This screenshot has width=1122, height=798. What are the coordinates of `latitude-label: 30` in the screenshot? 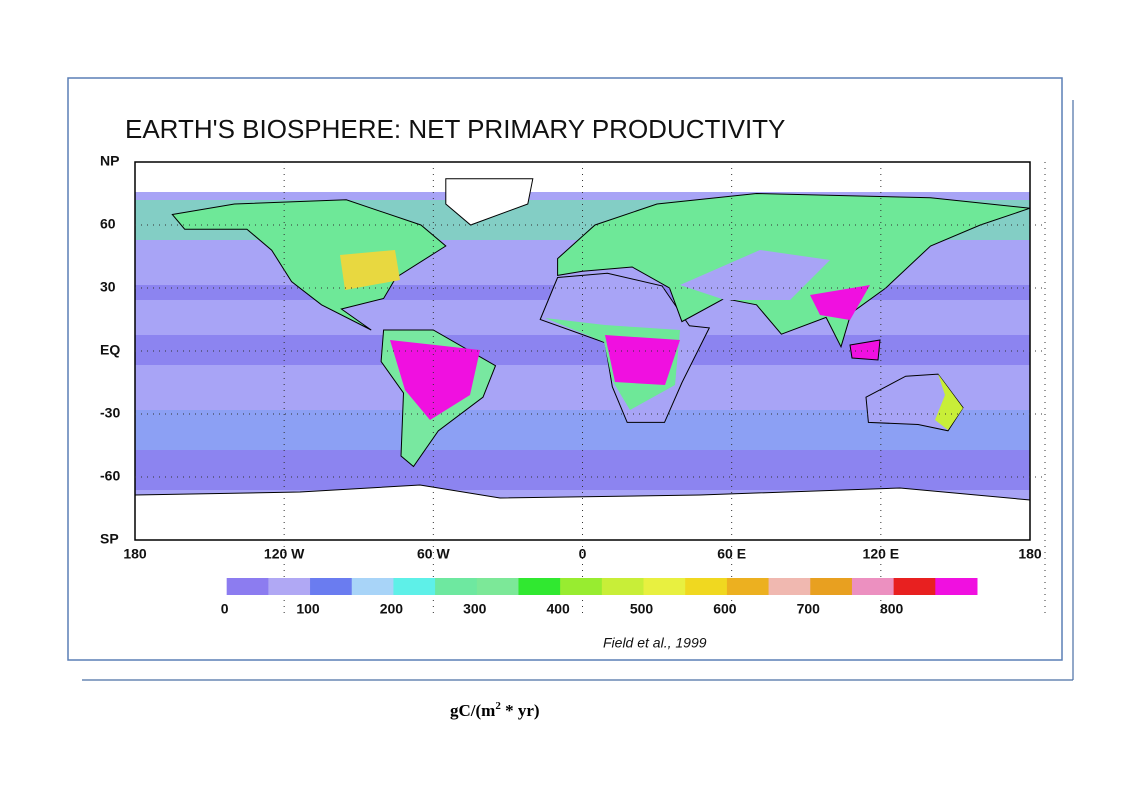 It's located at (108, 287).